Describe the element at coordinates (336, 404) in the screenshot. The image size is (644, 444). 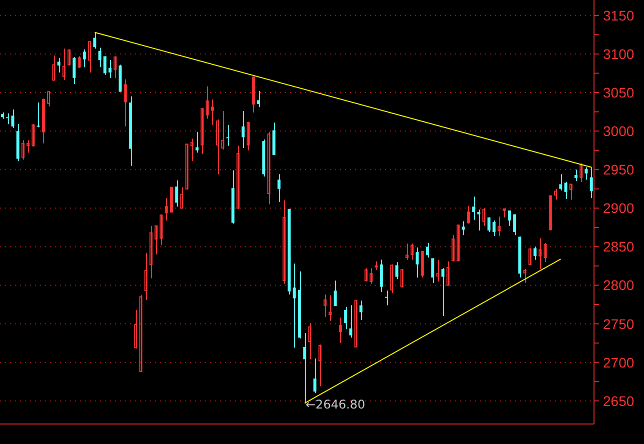
I see `annotation: ←2646.80` at that location.